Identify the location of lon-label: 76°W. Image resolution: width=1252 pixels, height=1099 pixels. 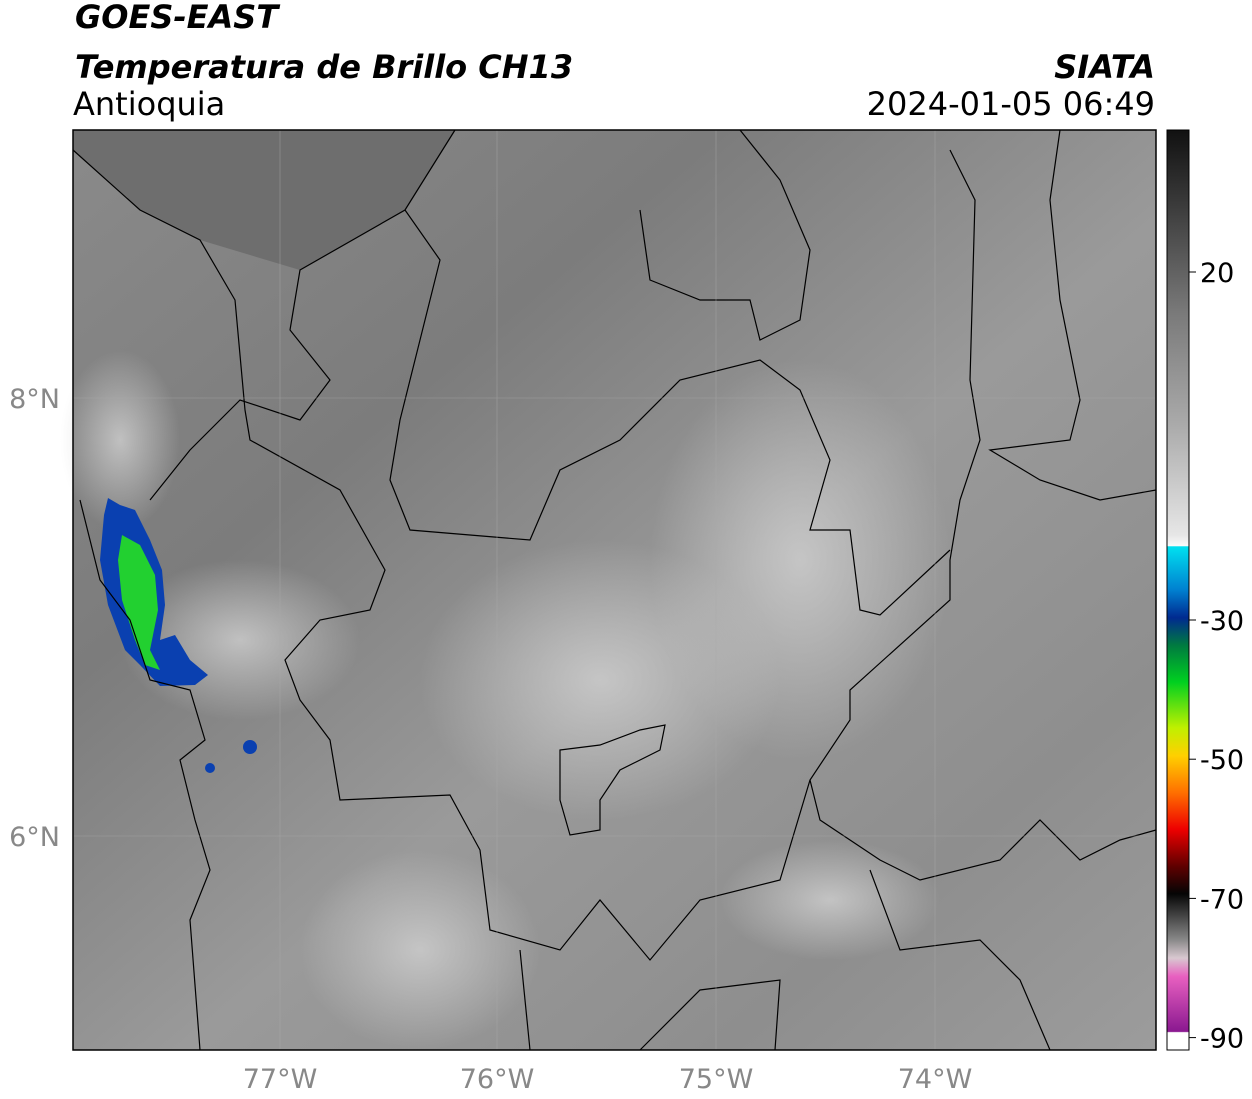
(497, 1079).